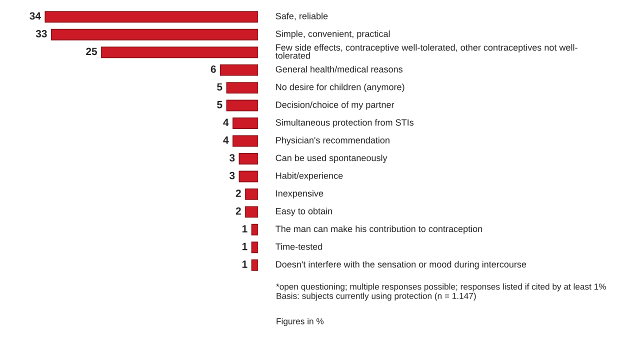 The height and width of the screenshot is (337, 620). I want to click on y-tick-label: Easy to obtain, so click(304, 212).